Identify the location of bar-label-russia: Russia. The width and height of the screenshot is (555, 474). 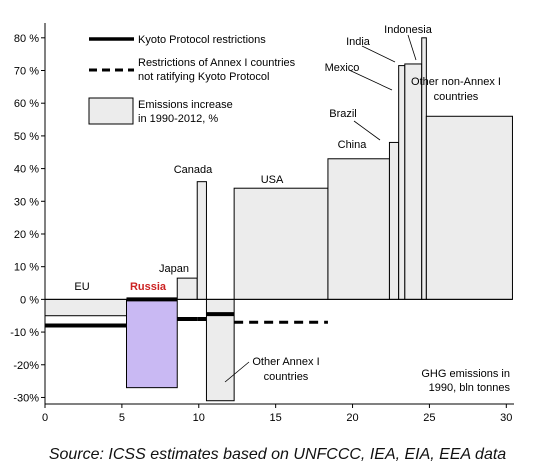
(148, 287).